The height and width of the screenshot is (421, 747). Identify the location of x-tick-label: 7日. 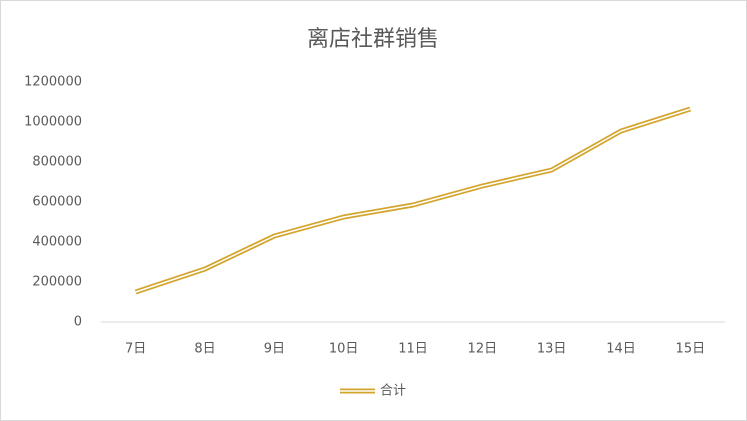
(135, 349).